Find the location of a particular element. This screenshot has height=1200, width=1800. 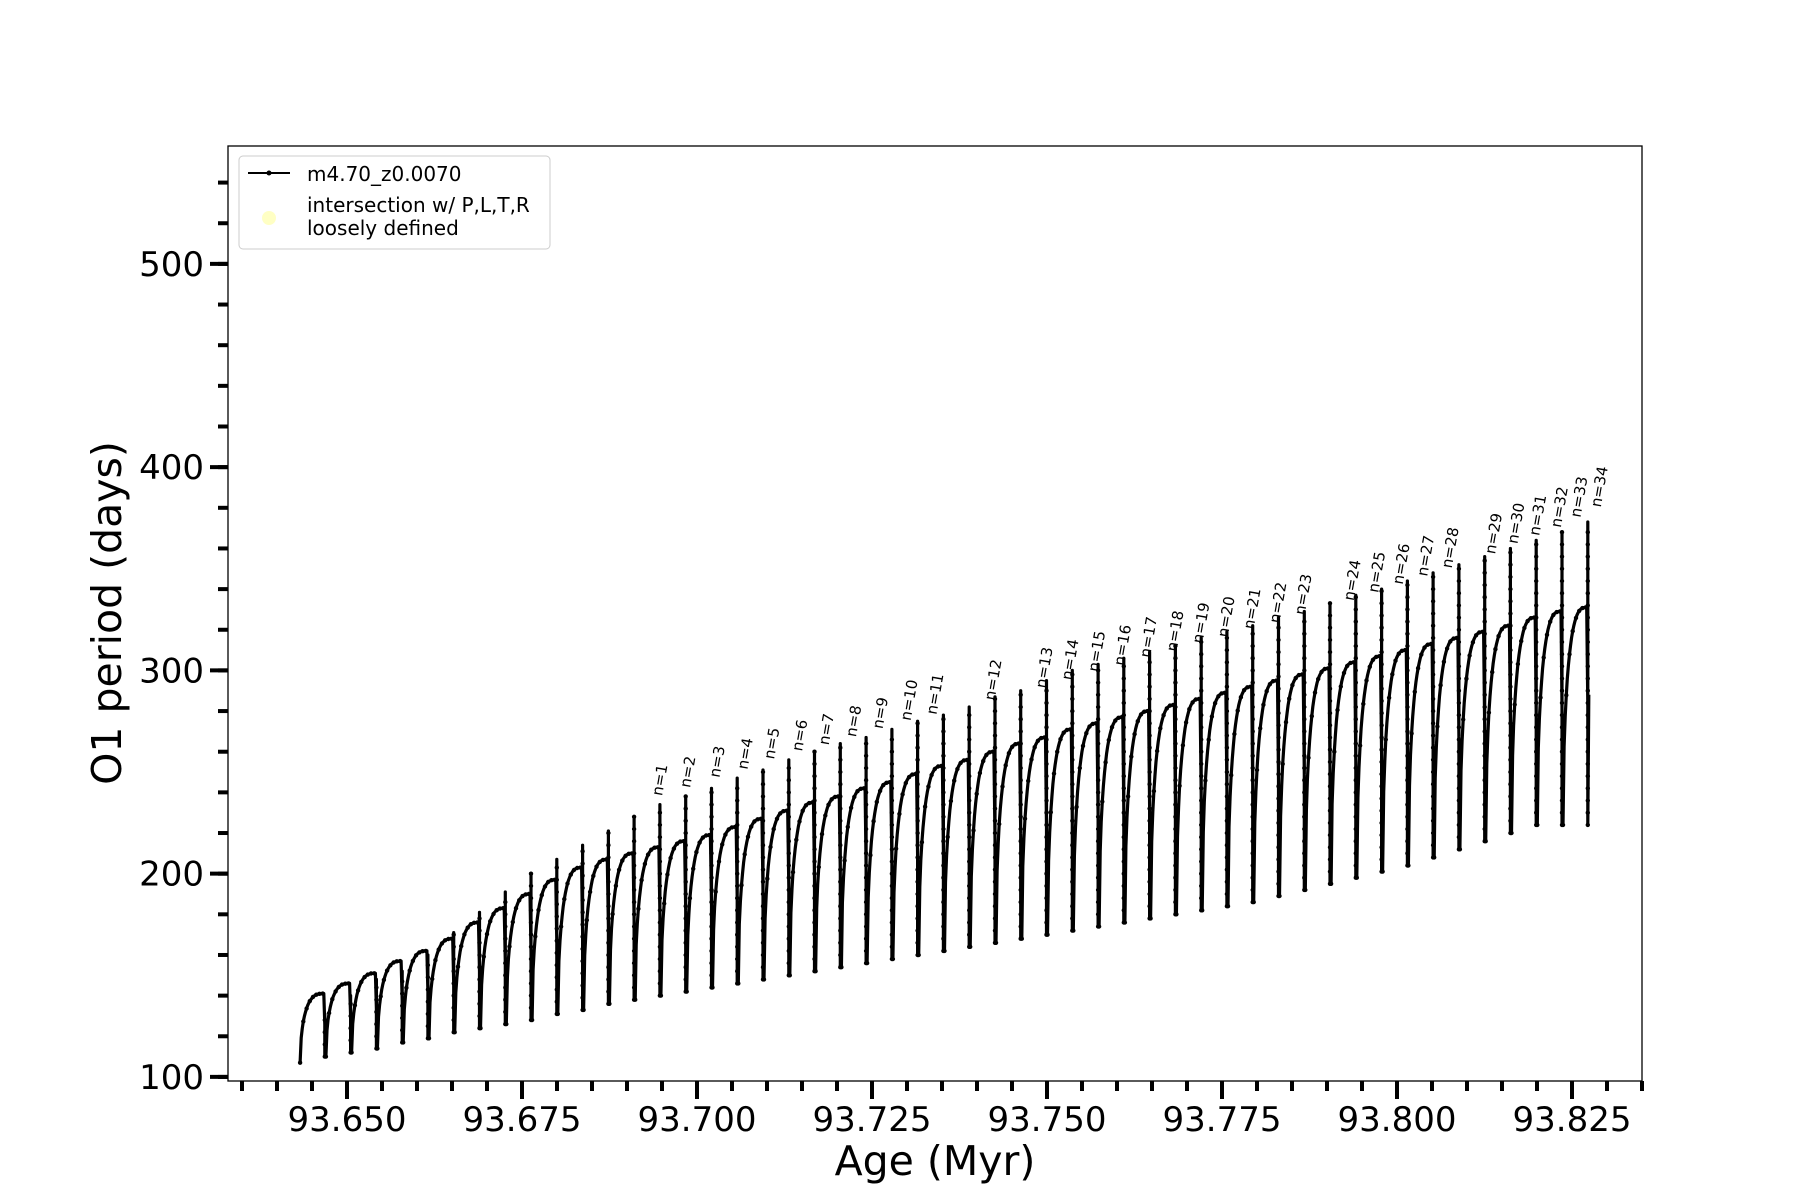

n-annotation-label: n=12 is located at coordinates (993, 680).